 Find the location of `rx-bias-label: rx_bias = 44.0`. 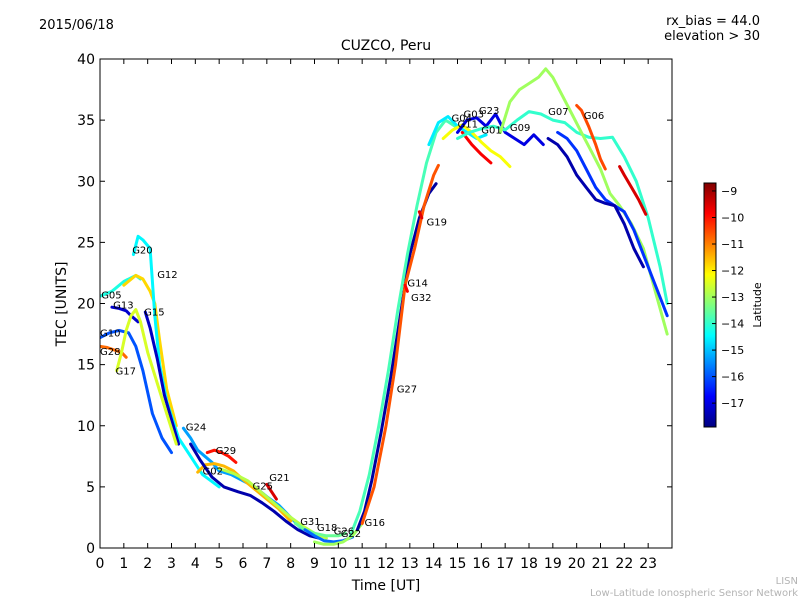

rx-bias-label: rx_bias = 44.0 is located at coordinates (713, 21).